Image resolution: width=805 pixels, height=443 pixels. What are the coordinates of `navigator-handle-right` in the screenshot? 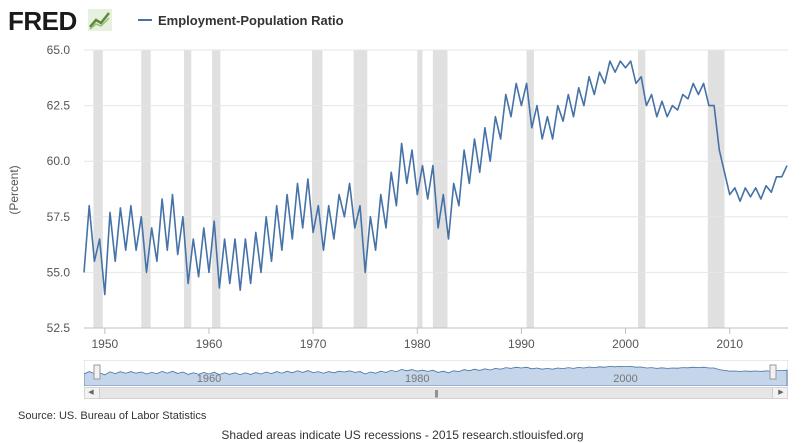 It's located at (773, 372).